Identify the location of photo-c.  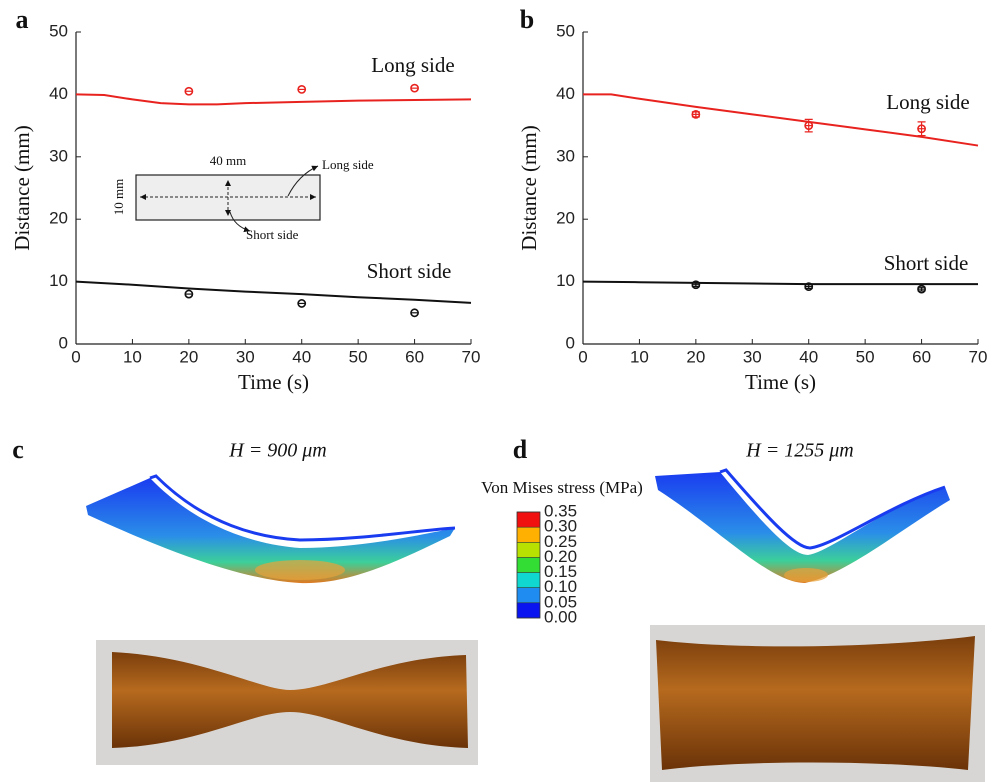
(287, 702).